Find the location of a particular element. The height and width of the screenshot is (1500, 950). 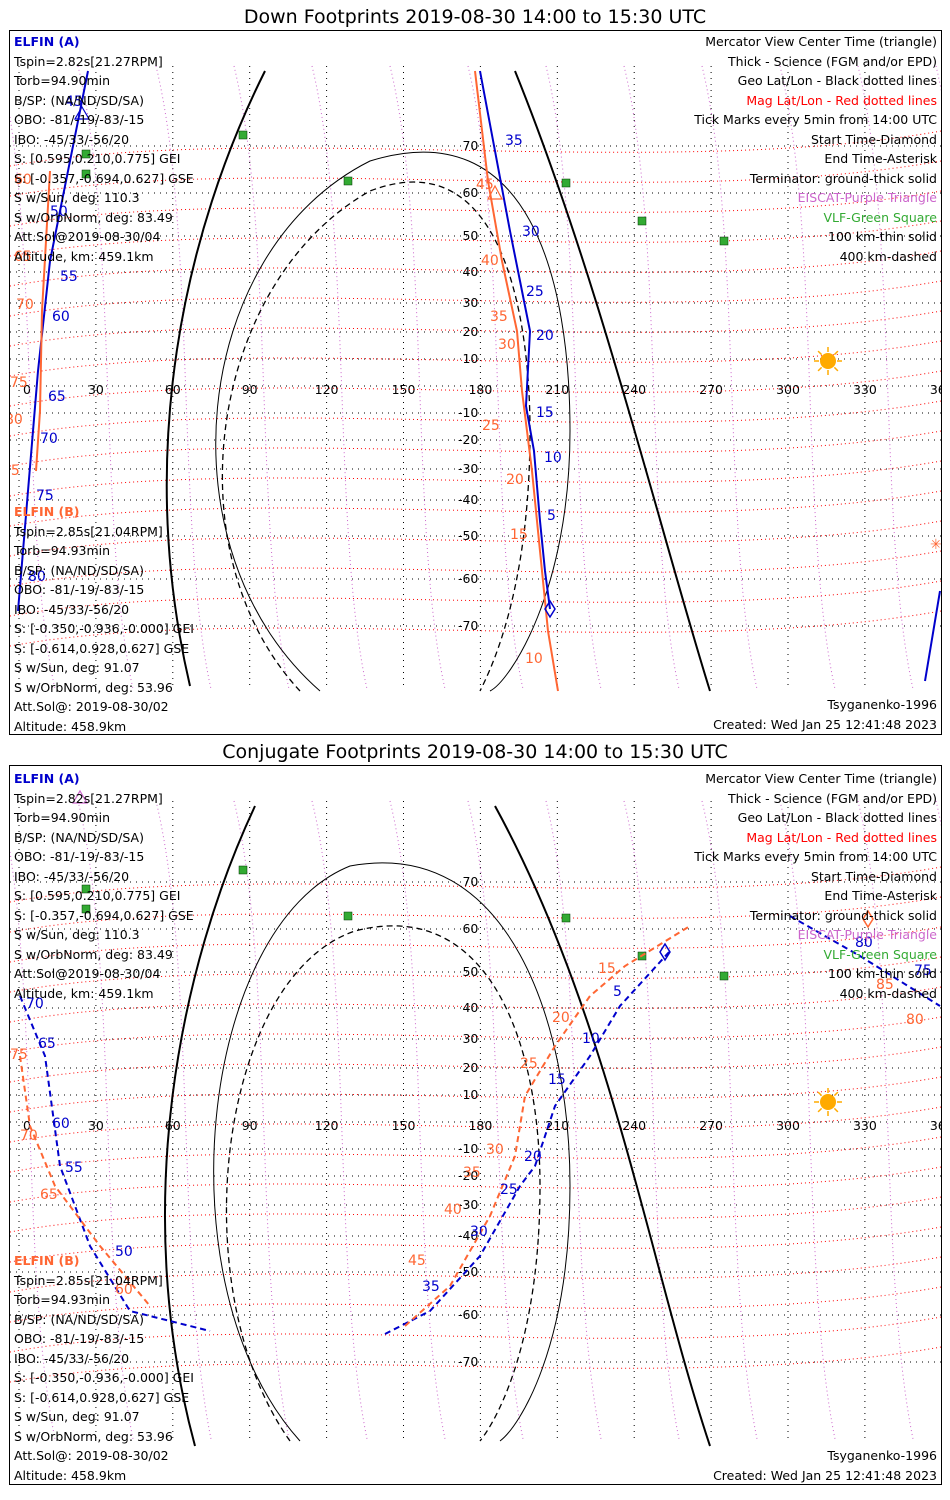

legend-entry: Geo Lat/Lon - Black dotted lines is located at coordinates (837, 80).